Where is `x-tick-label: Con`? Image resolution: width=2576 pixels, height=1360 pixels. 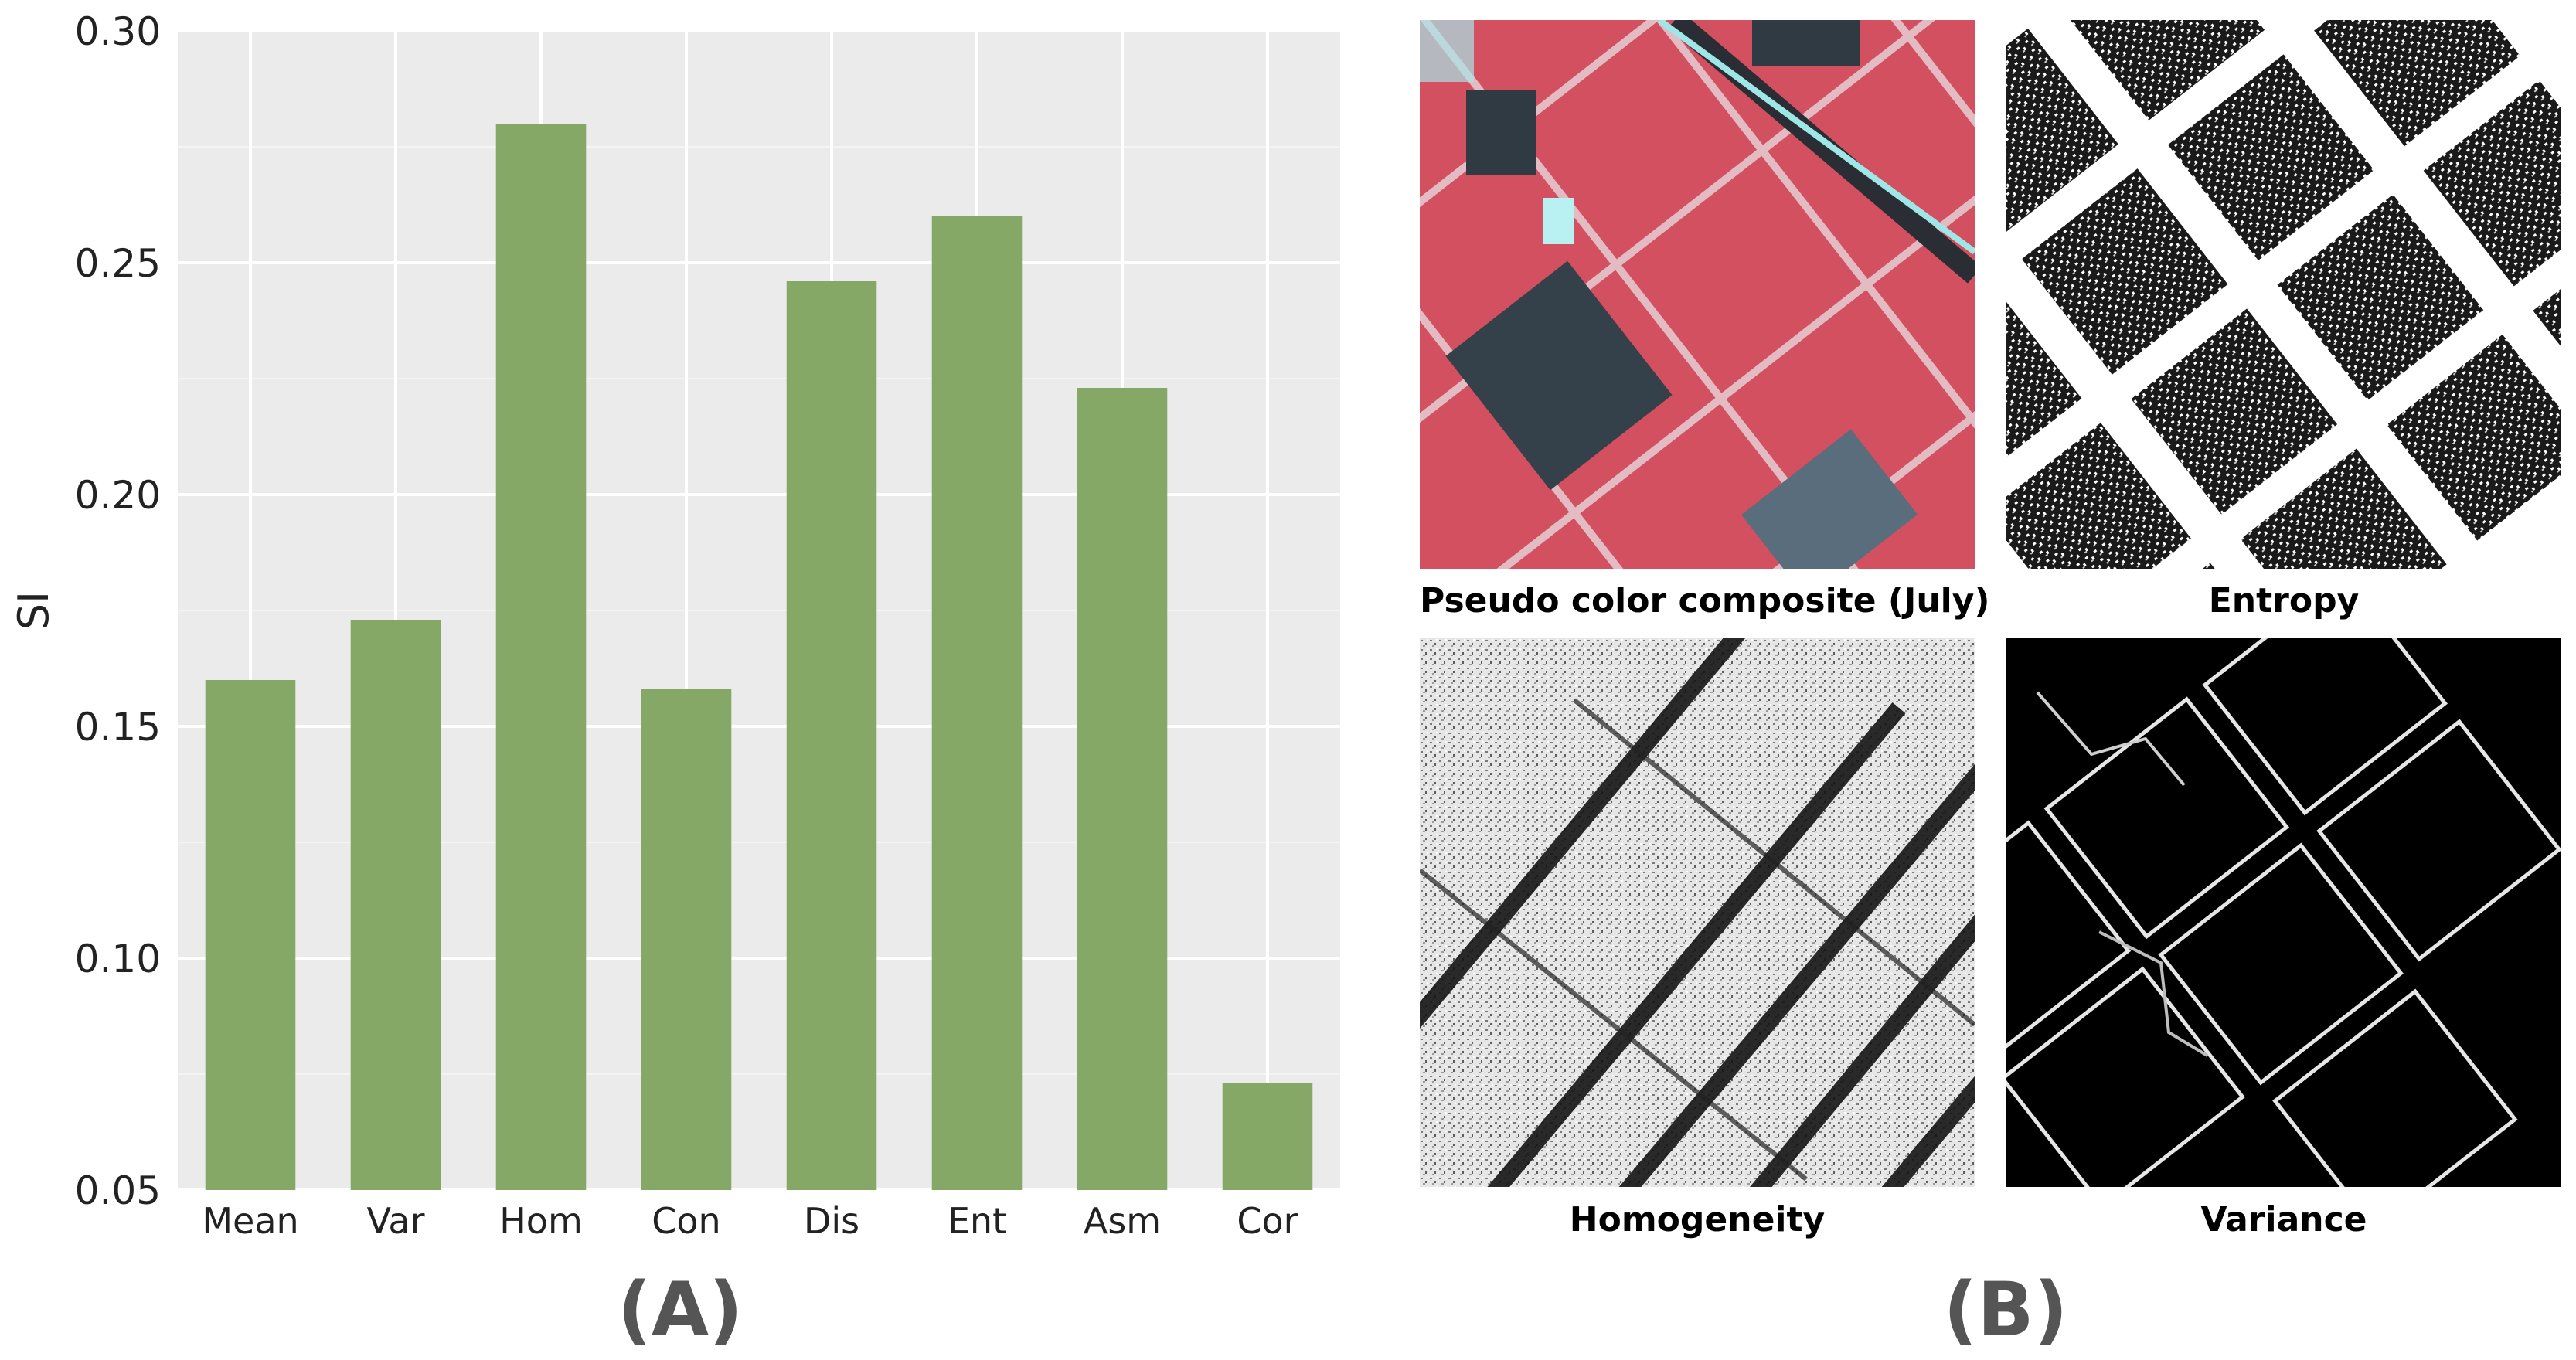
x-tick-label: Con is located at coordinates (686, 1221).